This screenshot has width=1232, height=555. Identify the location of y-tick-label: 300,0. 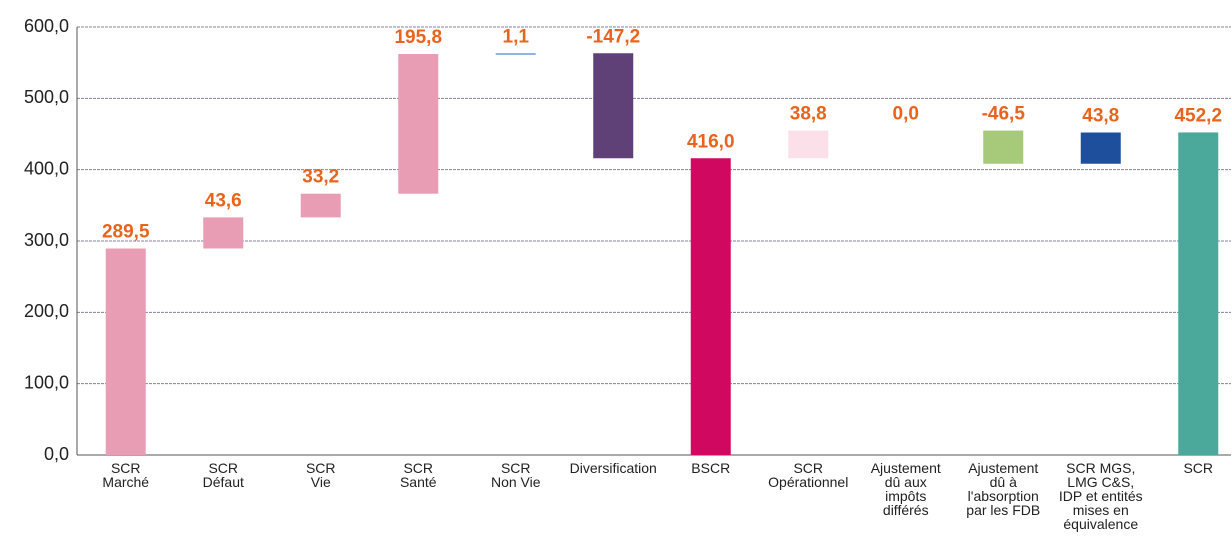
(46, 240).